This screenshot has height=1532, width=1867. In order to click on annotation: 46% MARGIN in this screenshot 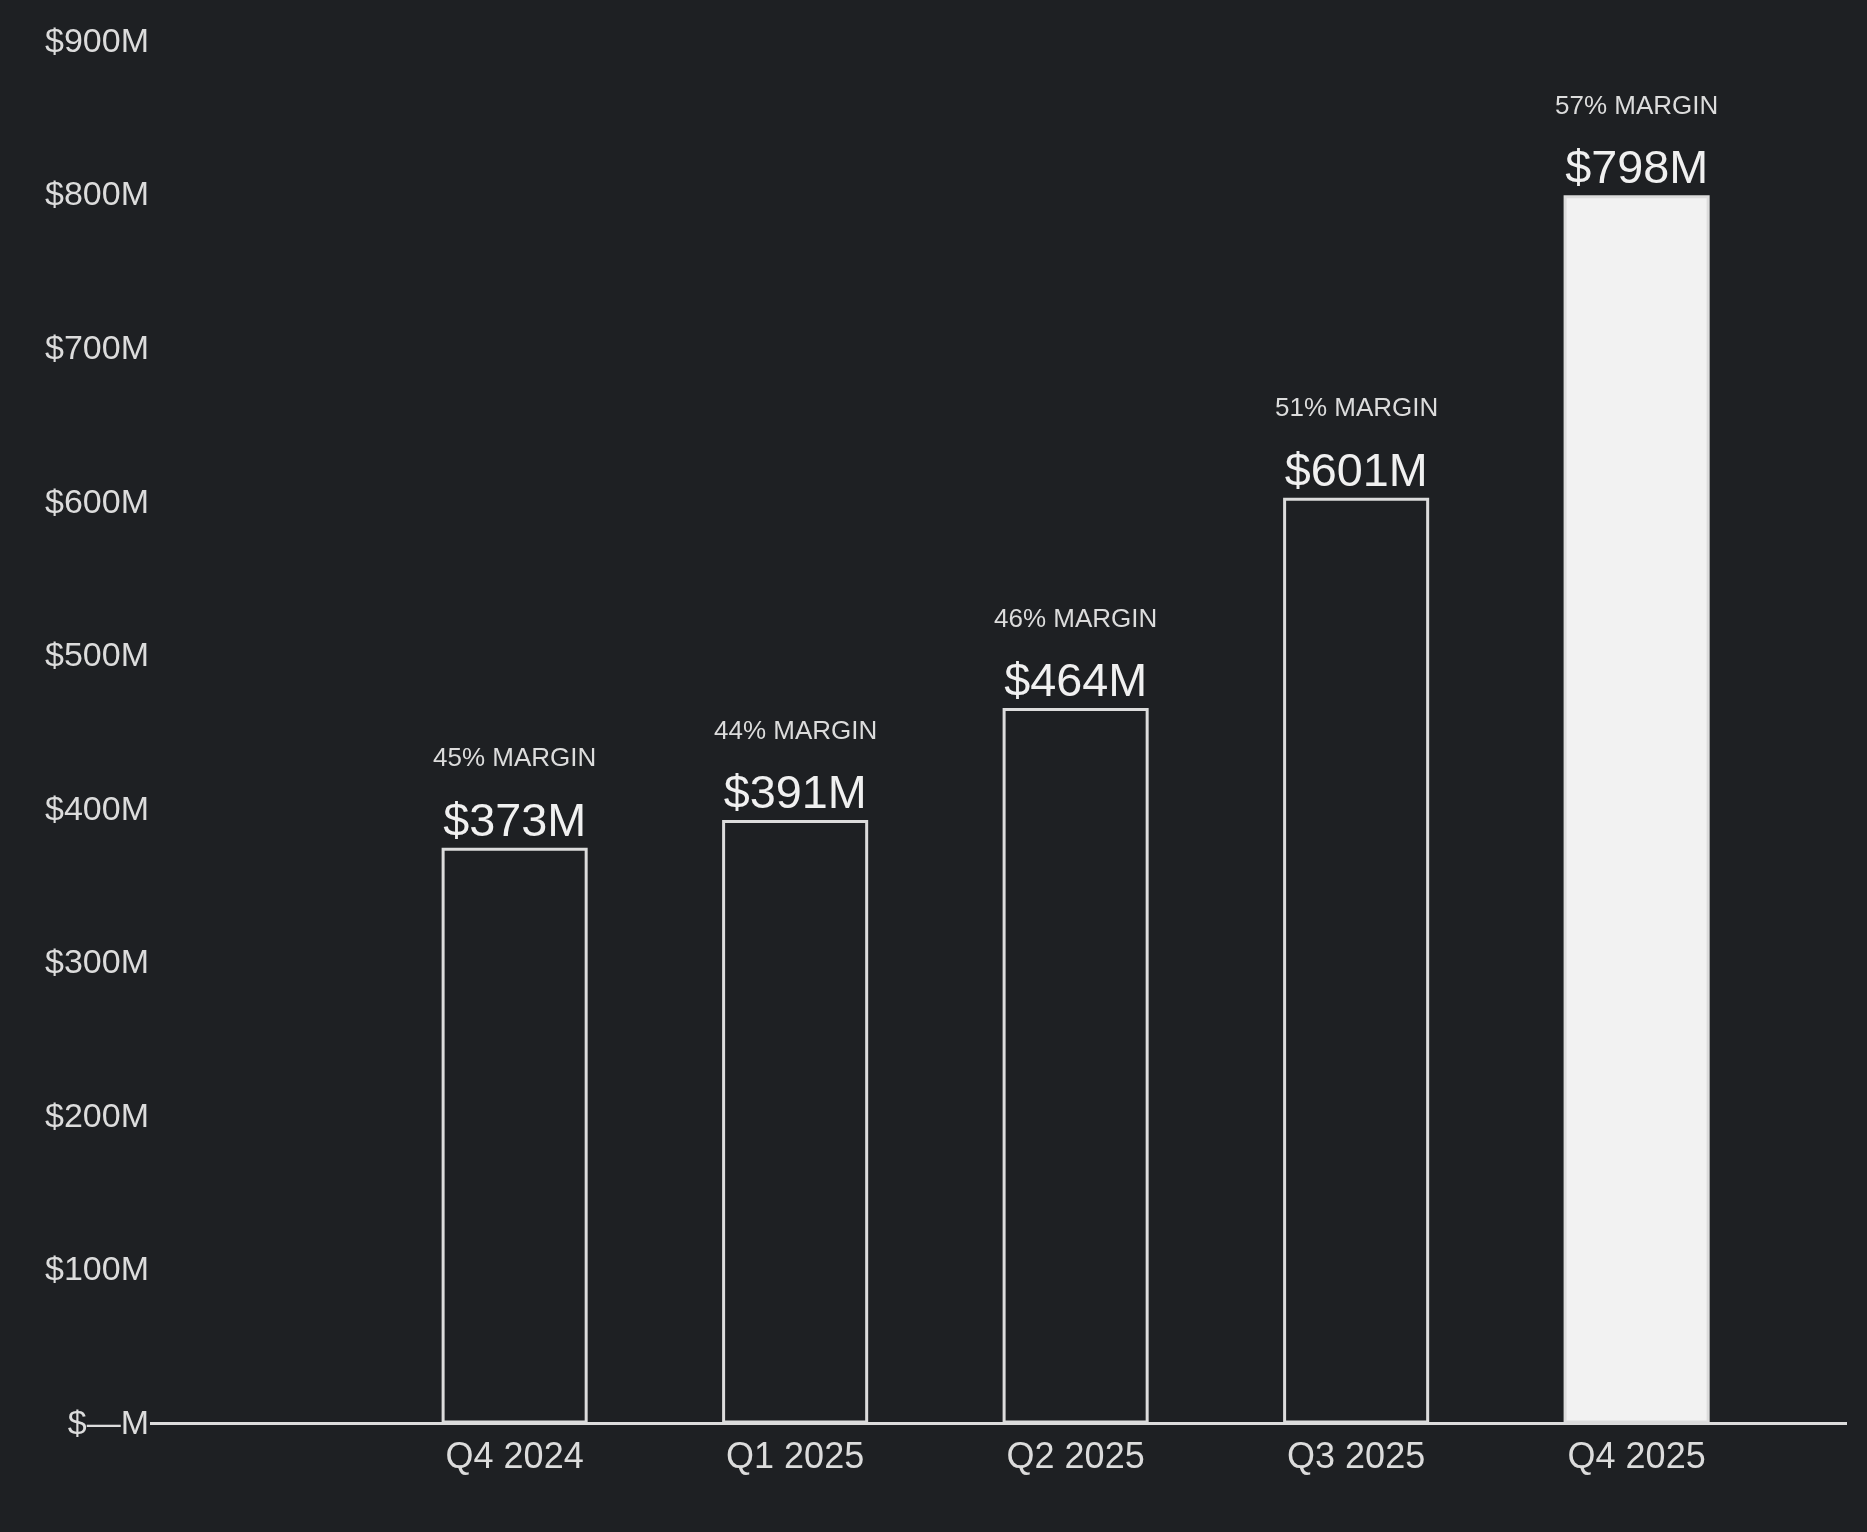, I will do `click(1076, 618)`.